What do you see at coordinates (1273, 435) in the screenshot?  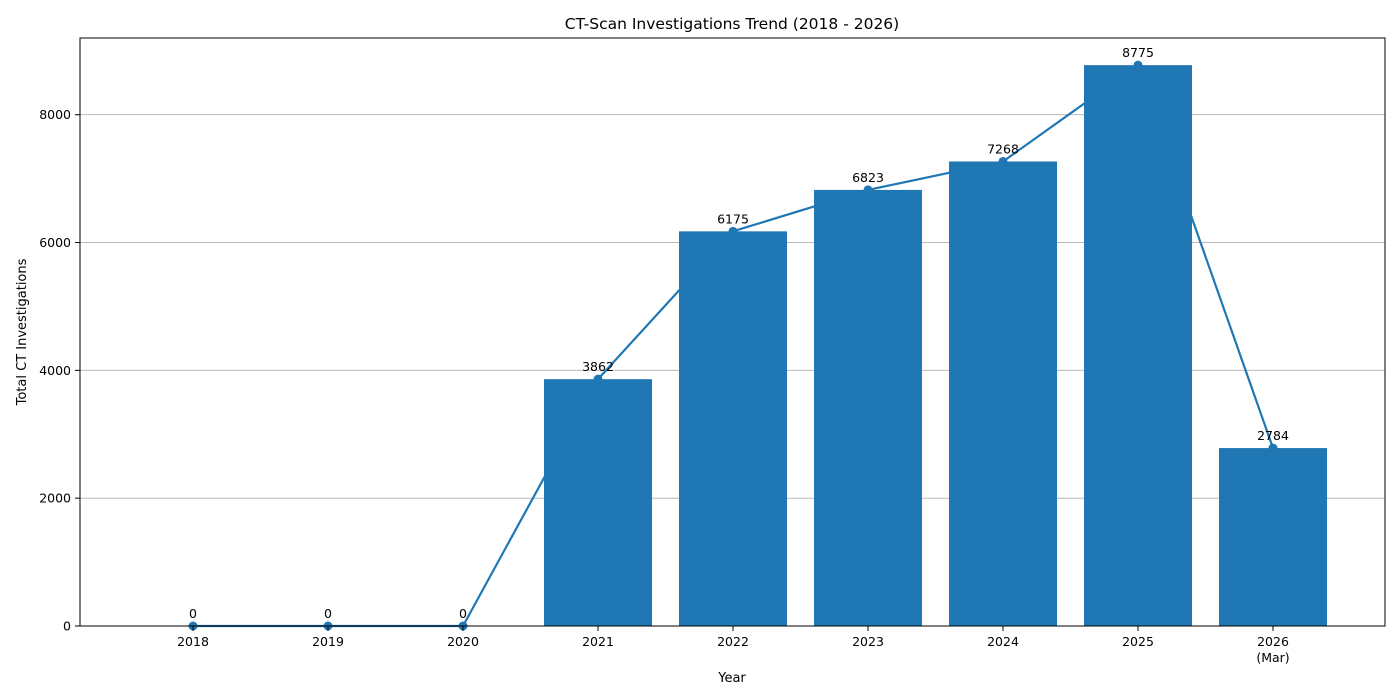 I see `data-label: 2784` at bounding box center [1273, 435].